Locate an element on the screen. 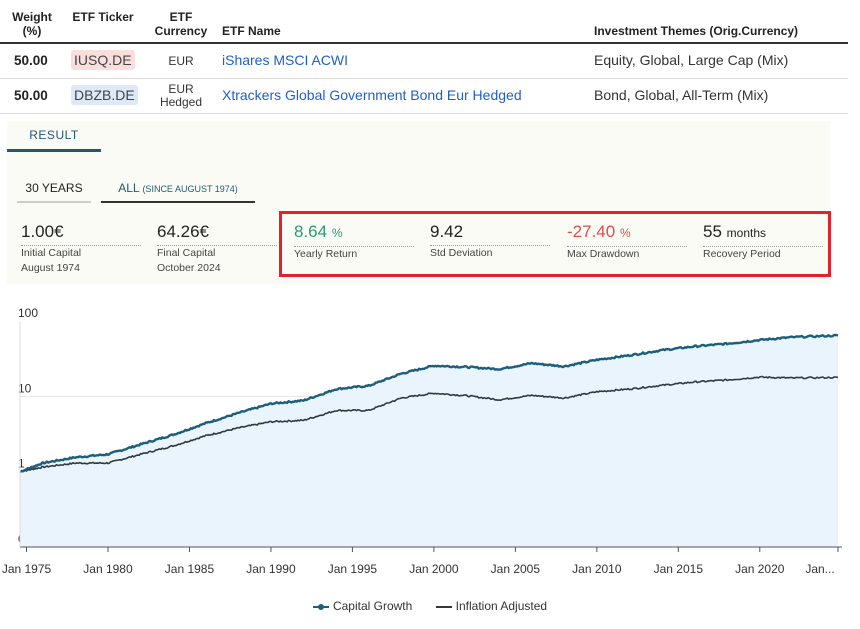 This screenshot has width=860, height=629. stat-initial-capital: 1.00€ Initial Capital August 1974 is located at coordinates (81, 248).